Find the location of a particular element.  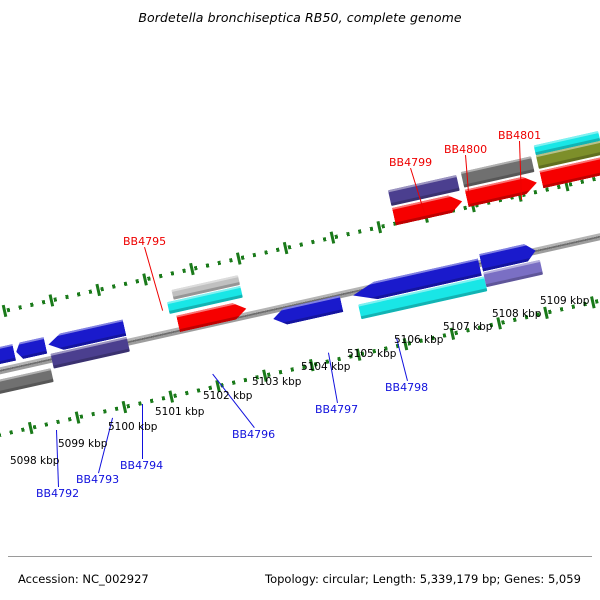

gene-label-bb4798: BB4798 is located at coordinates (407, 387).